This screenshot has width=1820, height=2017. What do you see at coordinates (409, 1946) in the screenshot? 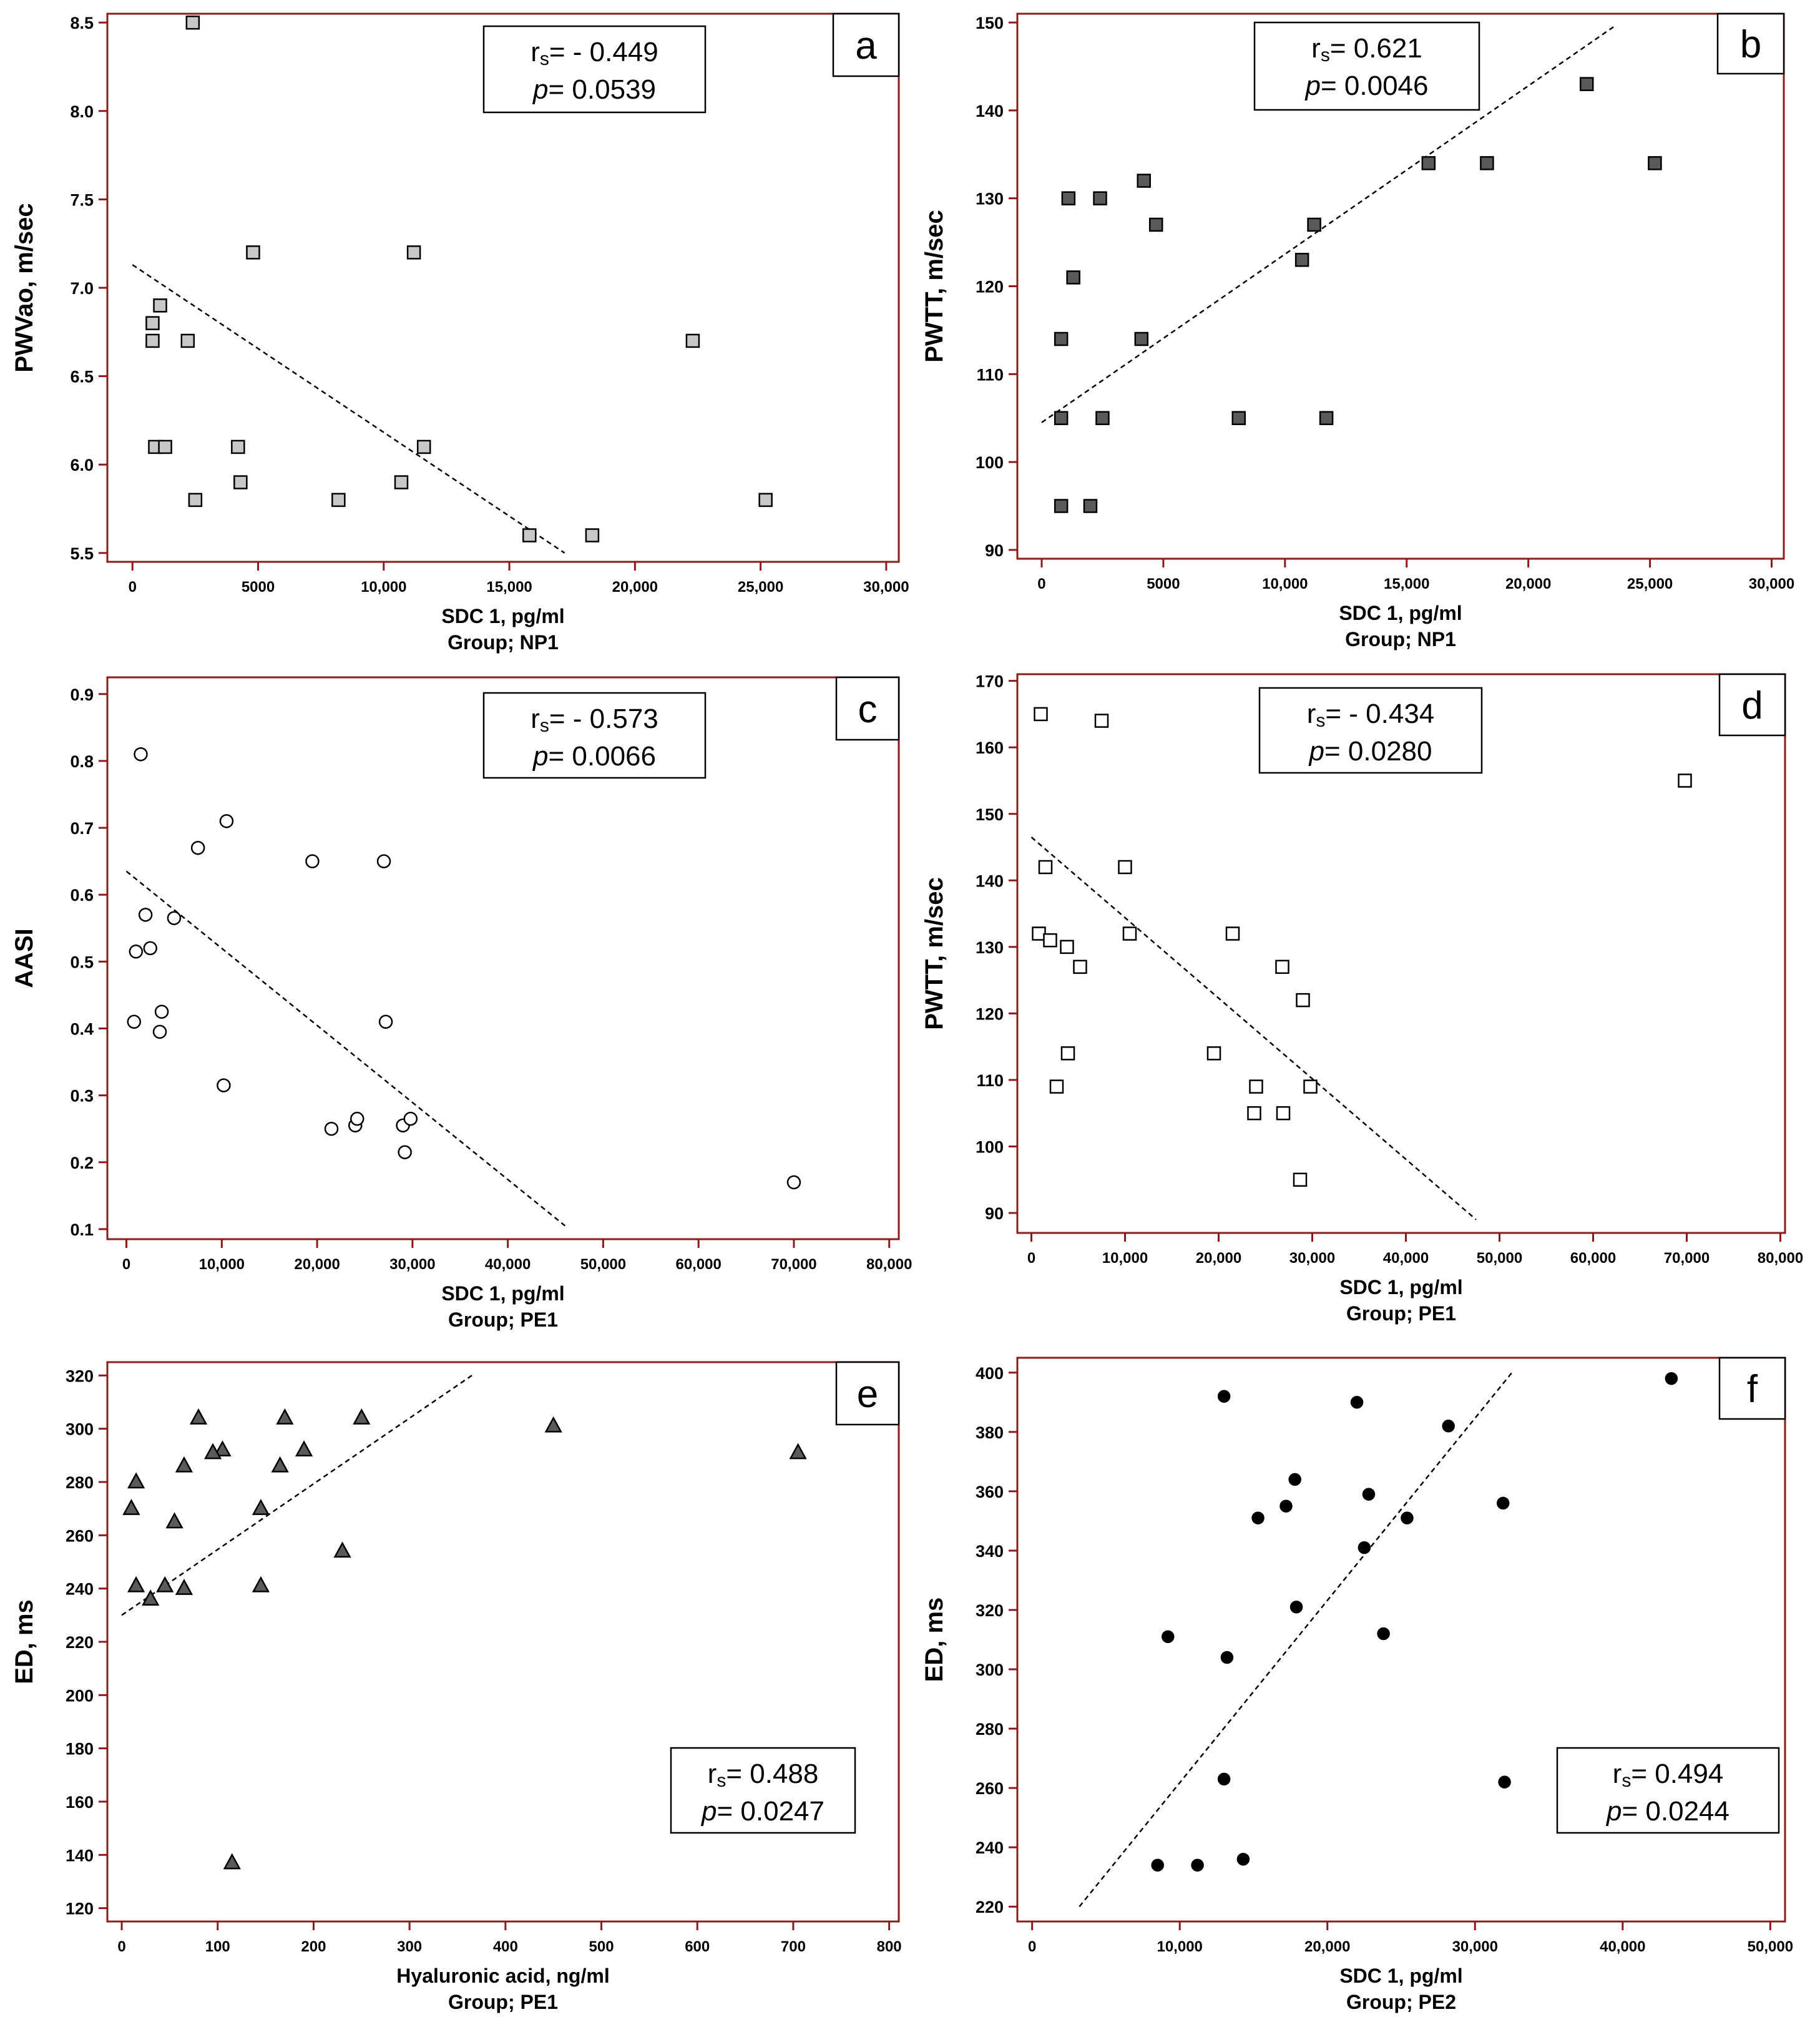
I see `x-tick-label: 300` at bounding box center [409, 1946].